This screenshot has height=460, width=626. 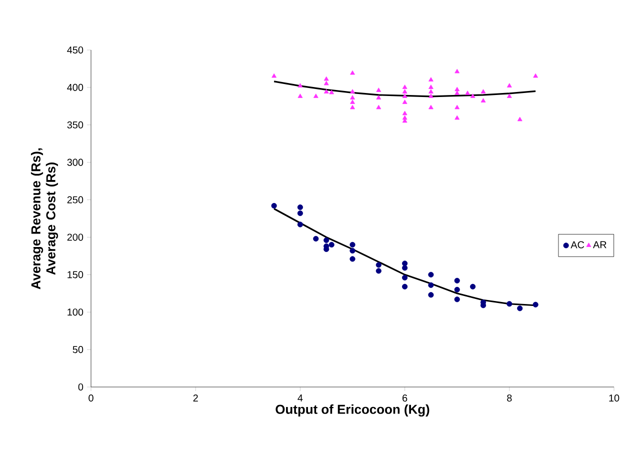 What do you see at coordinates (75, 87) in the screenshot?
I see `y-tick-label: 400` at bounding box center [75, 87].